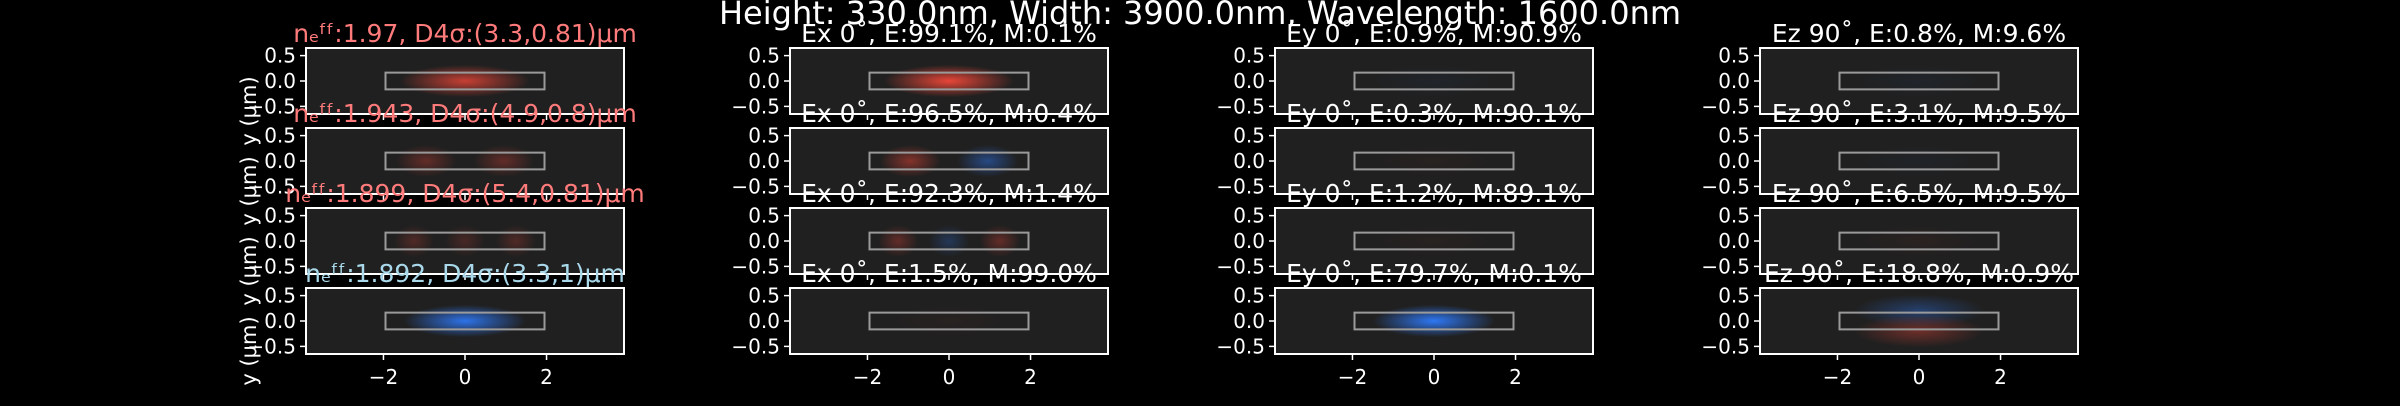  Describe the element at coordinates (465, 113) in the screenshot. I see `mode-label: nₑᶠᶠ:1.943, D4σ:(4.9,0.8)μm` at that location.